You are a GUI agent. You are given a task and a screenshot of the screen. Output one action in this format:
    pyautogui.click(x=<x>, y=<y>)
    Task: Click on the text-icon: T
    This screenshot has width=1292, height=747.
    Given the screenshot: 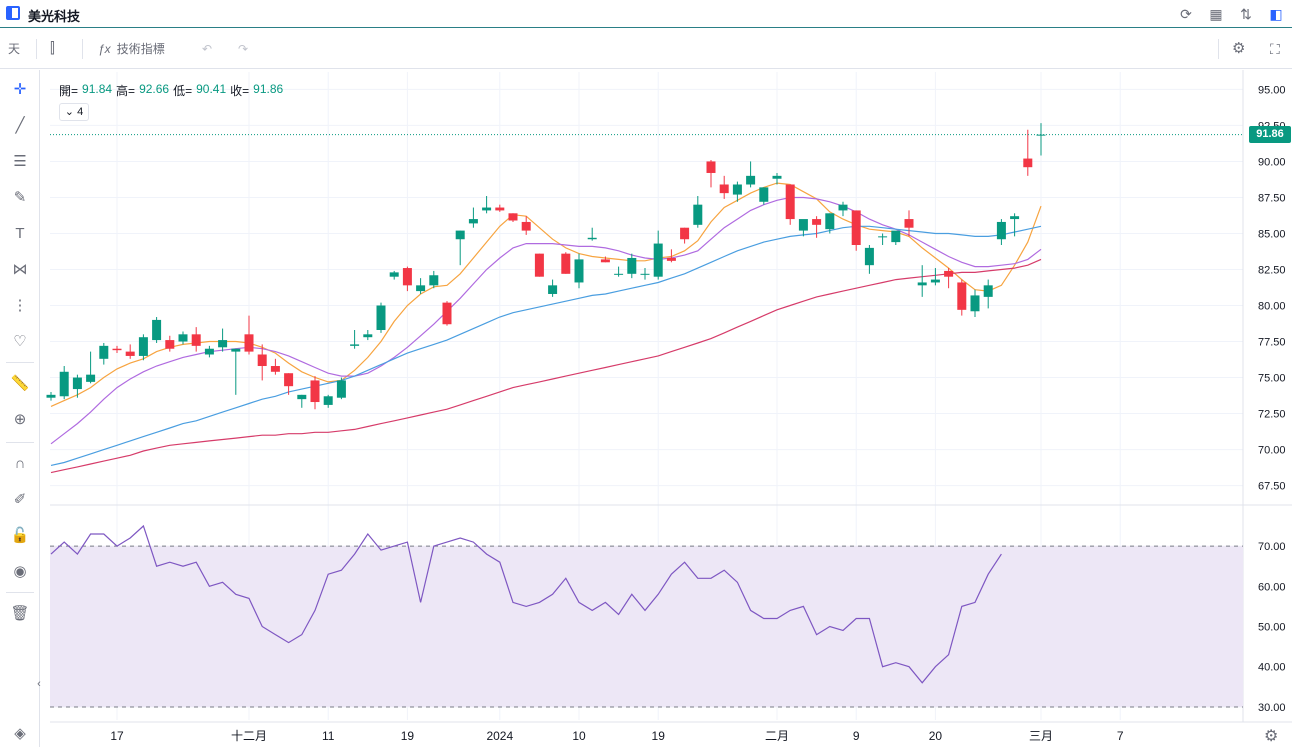 What is the action you would take?
    pyautogui.click(x=20, y=233)
    